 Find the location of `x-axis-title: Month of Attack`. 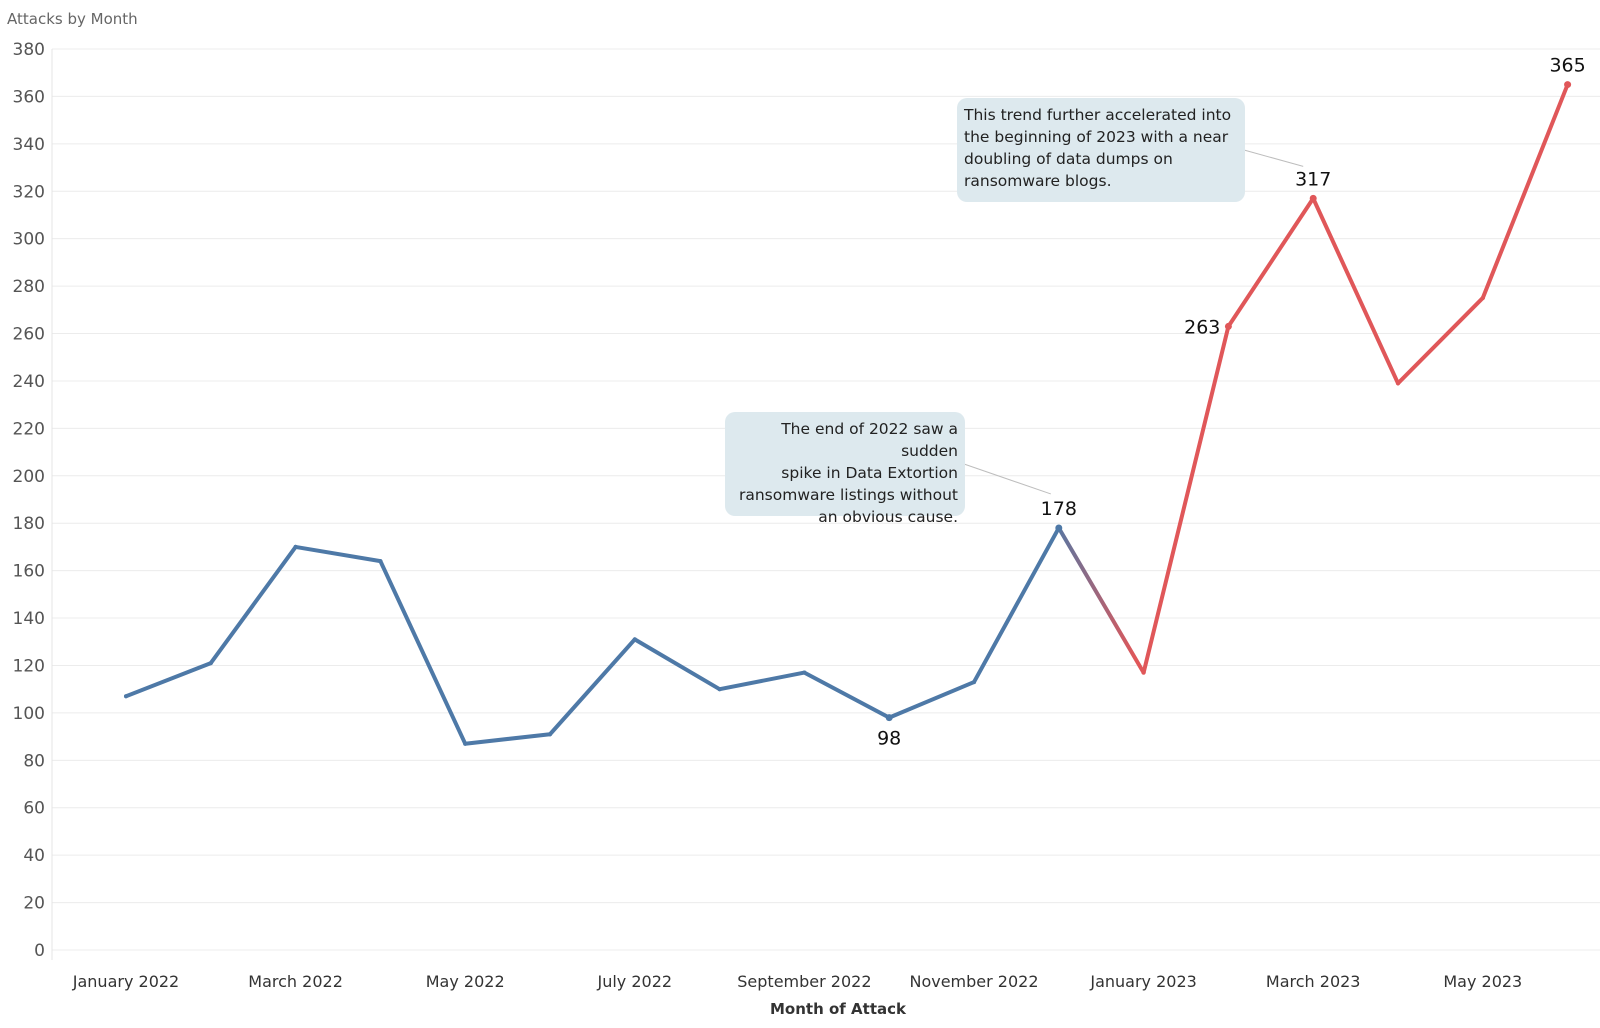

x-axis-title: Month of Attack is located at coordinates (838, 1009).